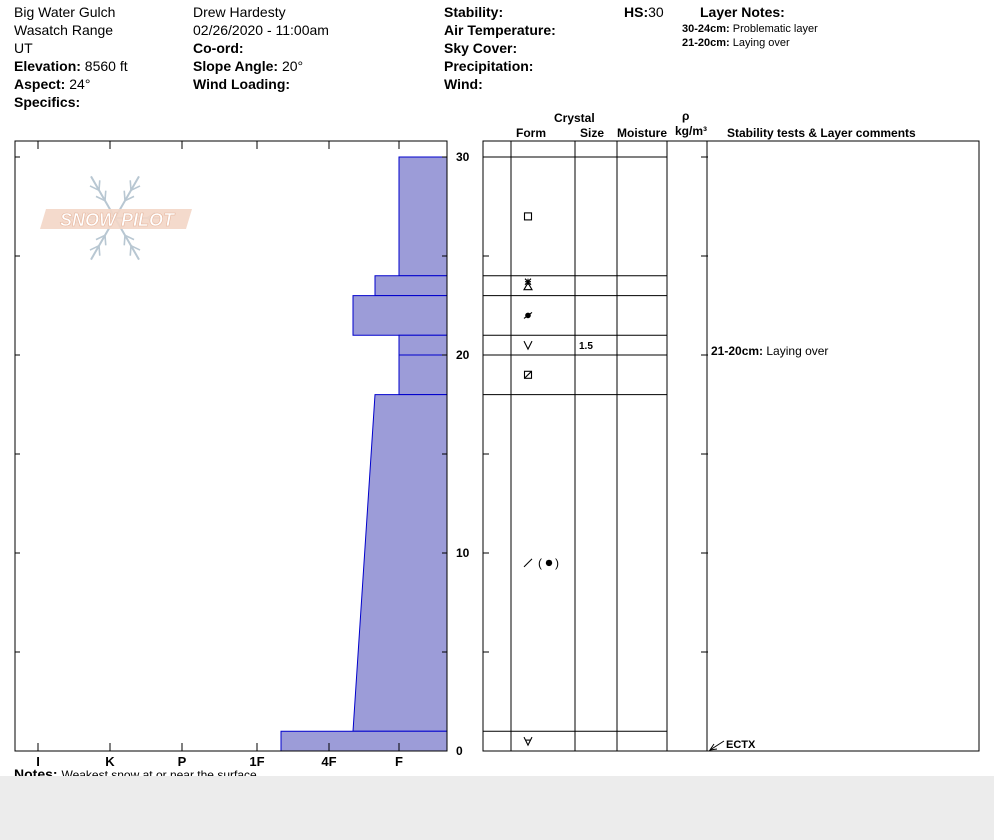 The height and width of the screenshot is (840, 994). Describe the element at coordinates (38, 761) in the screenshot. I see `hardness-tick-label: I` at that location.